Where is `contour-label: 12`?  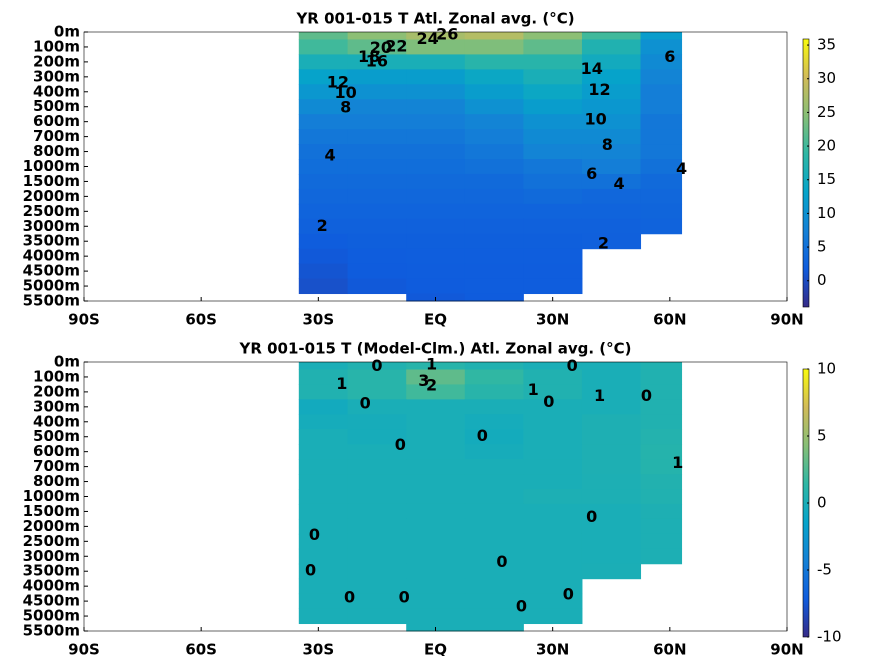
contour-label: 12 is located at coordinates (599, 89).